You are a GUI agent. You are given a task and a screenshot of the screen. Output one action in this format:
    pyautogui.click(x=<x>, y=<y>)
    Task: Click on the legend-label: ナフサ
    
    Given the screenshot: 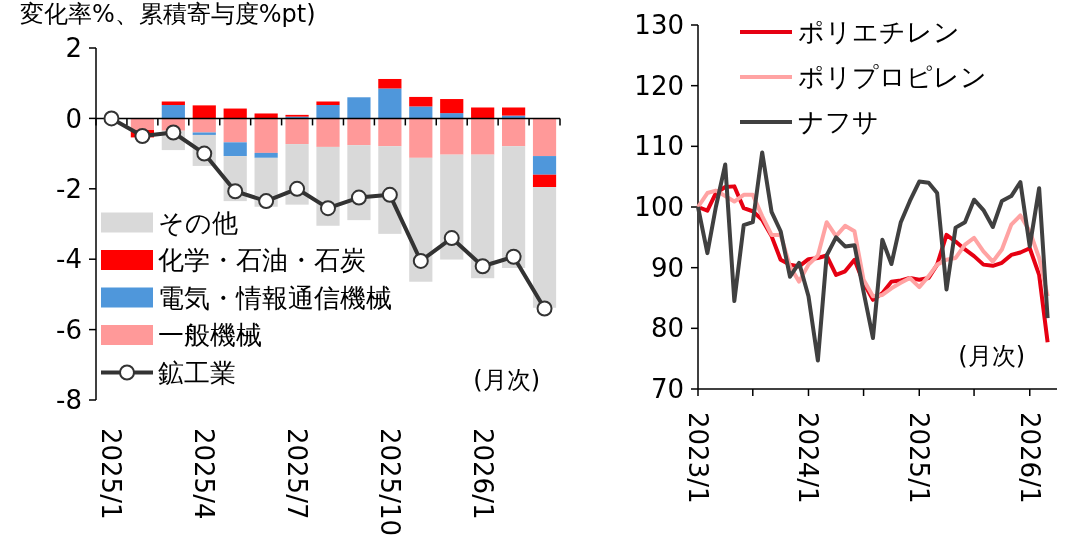 What is the action you would take?
    pyautogui.click(x=838, y=122)
    